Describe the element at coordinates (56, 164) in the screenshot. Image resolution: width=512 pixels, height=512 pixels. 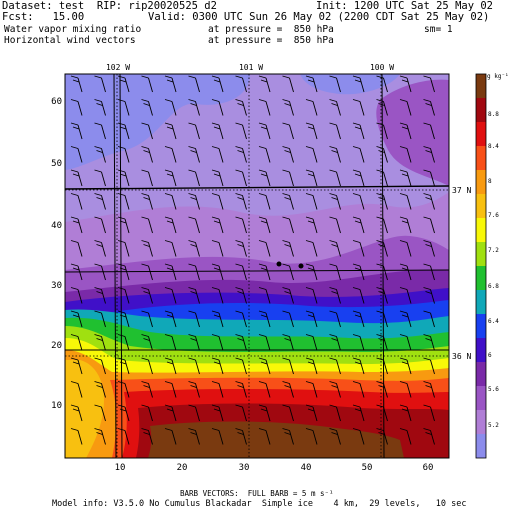
I see `y-tick-label: 50` at that location.